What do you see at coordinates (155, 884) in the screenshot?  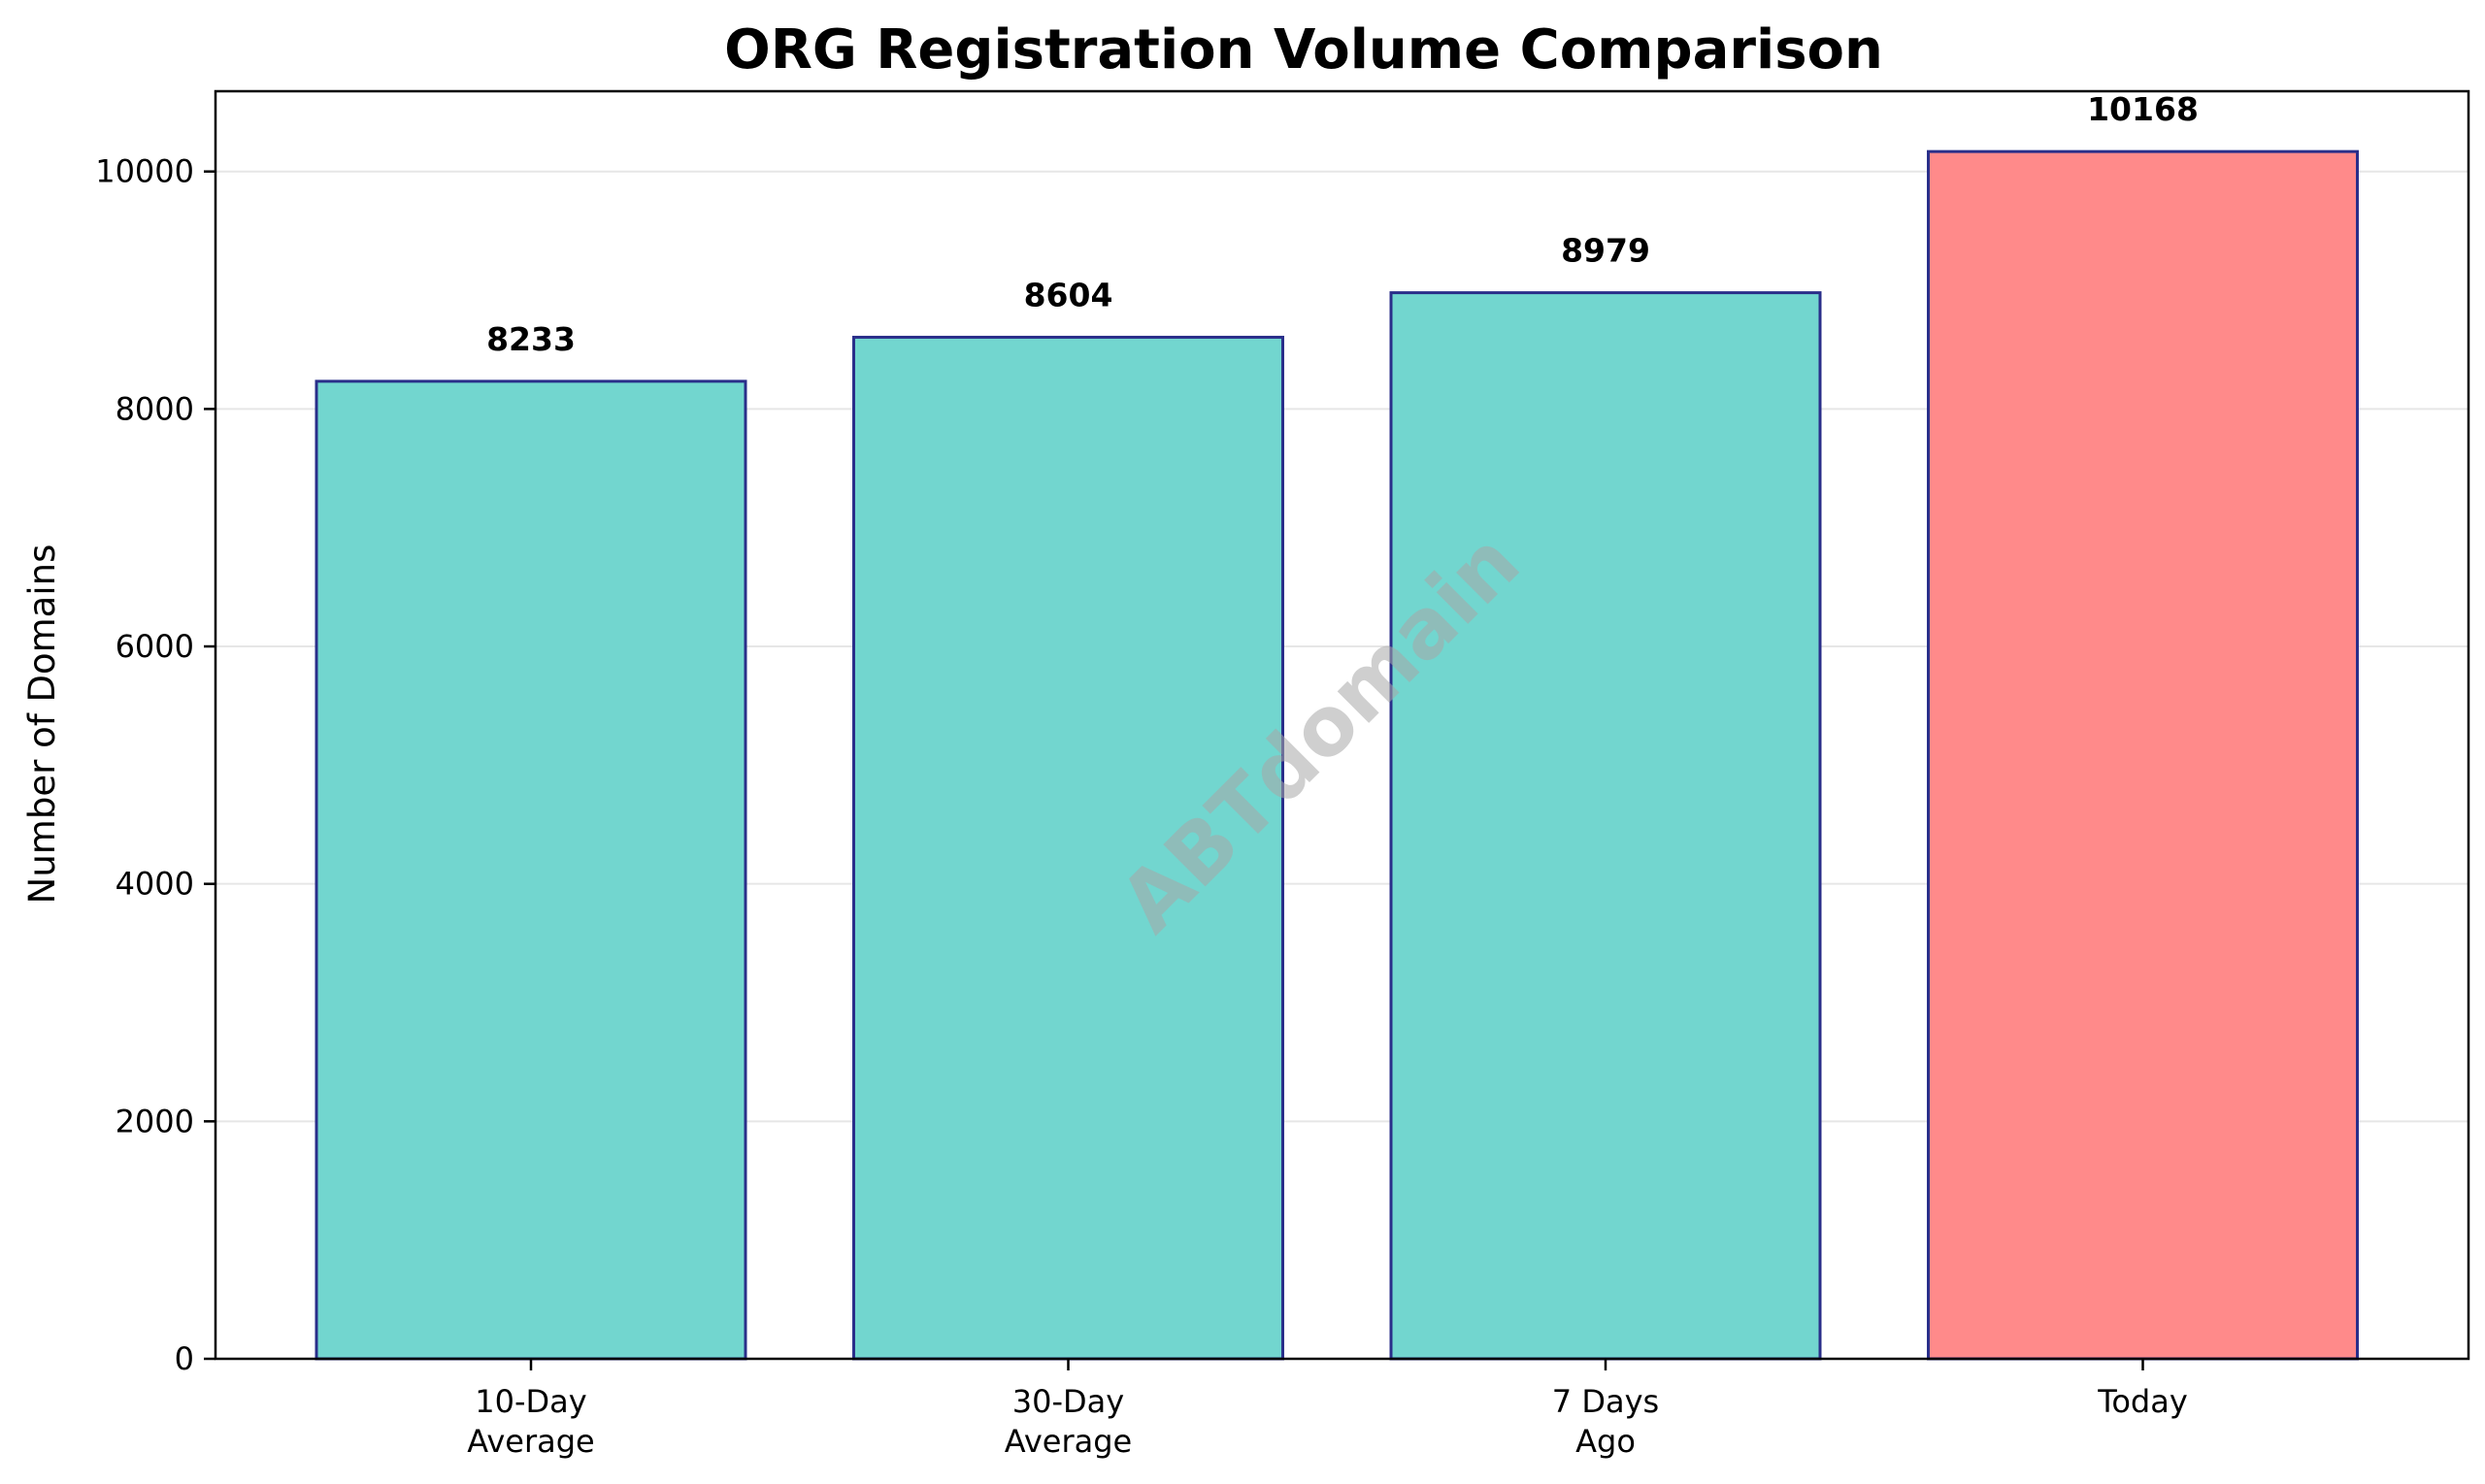 I see `y-tick-label-4000: 4000` at bounding box center [155, 884].